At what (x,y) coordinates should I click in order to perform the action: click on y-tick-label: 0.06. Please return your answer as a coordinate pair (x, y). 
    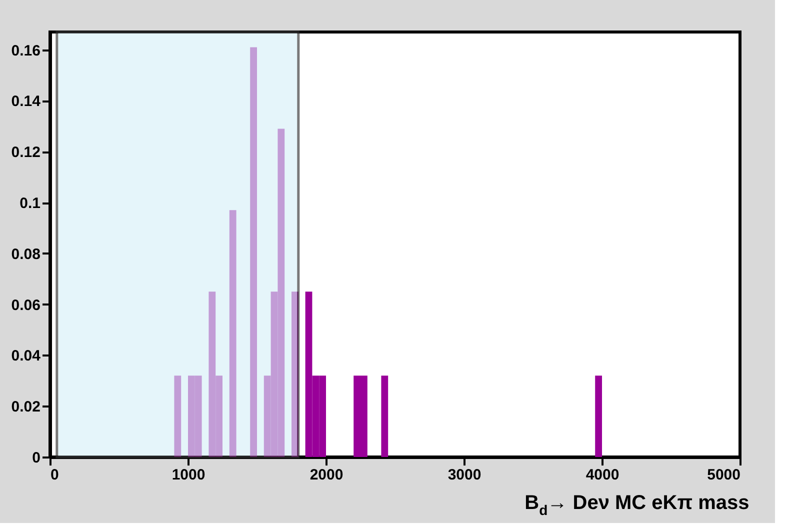
    Looking at the image, I should click on (25, 305).